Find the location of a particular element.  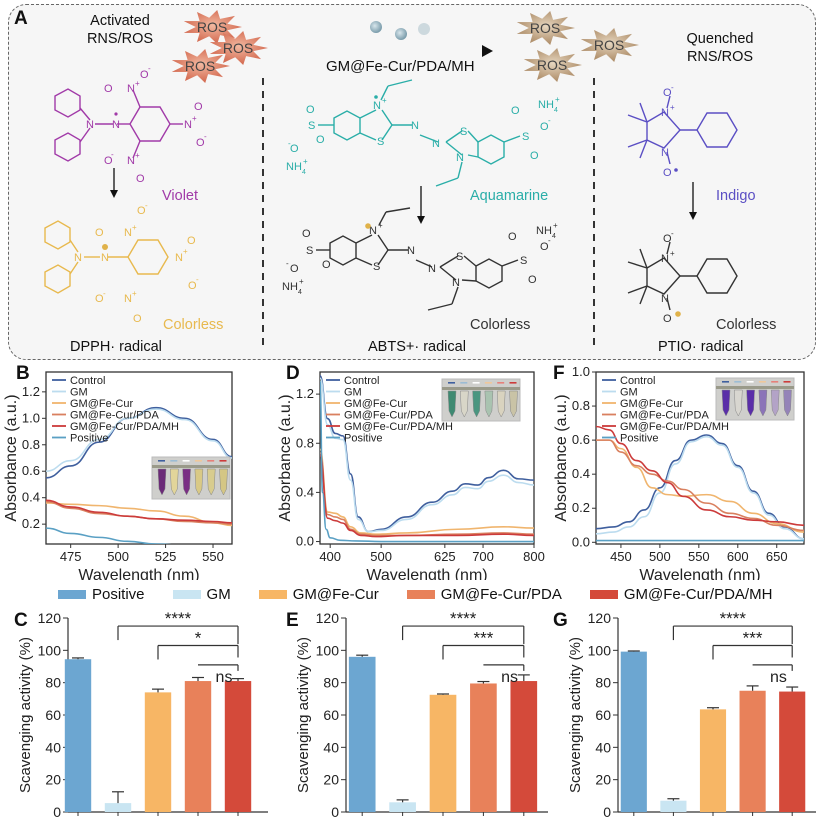

ros-quenched-icon is located at coordinates (609, 45).